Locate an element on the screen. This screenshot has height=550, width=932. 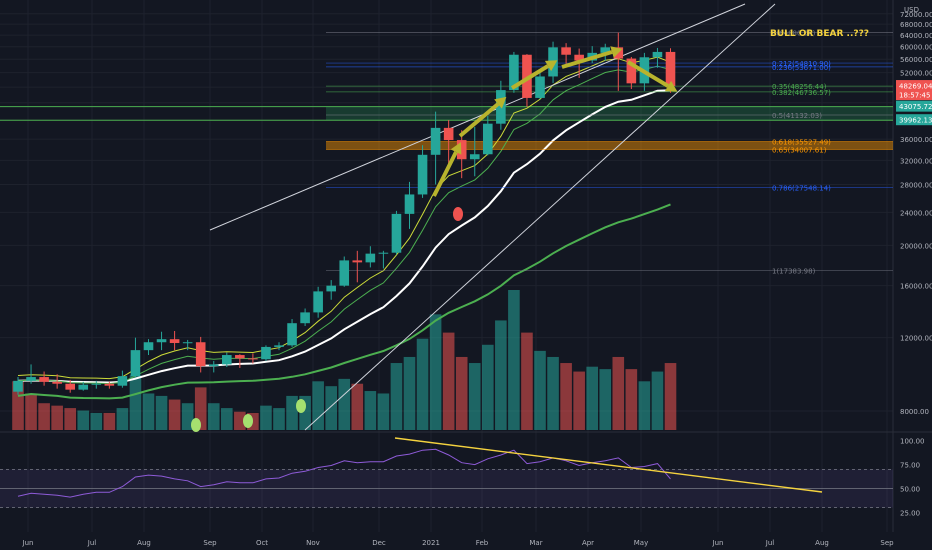
x-tick-label: May is located at coordinates (641, 543).